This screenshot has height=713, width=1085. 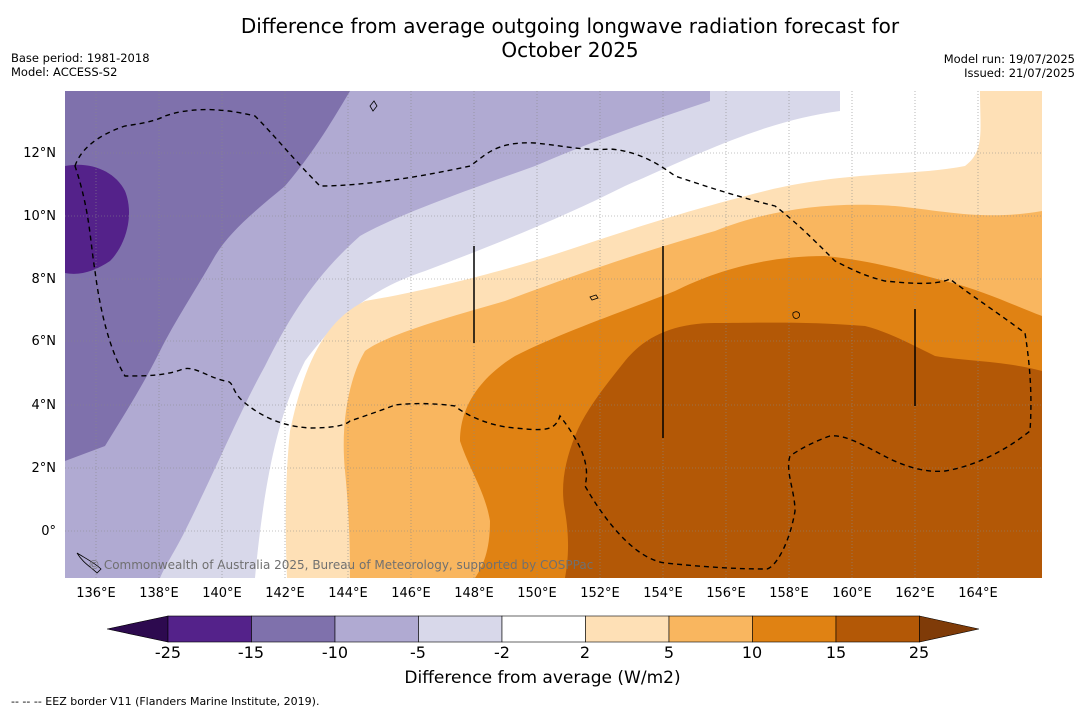 What do you see at coordinates (137, 629) in the screenshot?
I see `colorbar-extend-low` at bounding box center [137, 629].